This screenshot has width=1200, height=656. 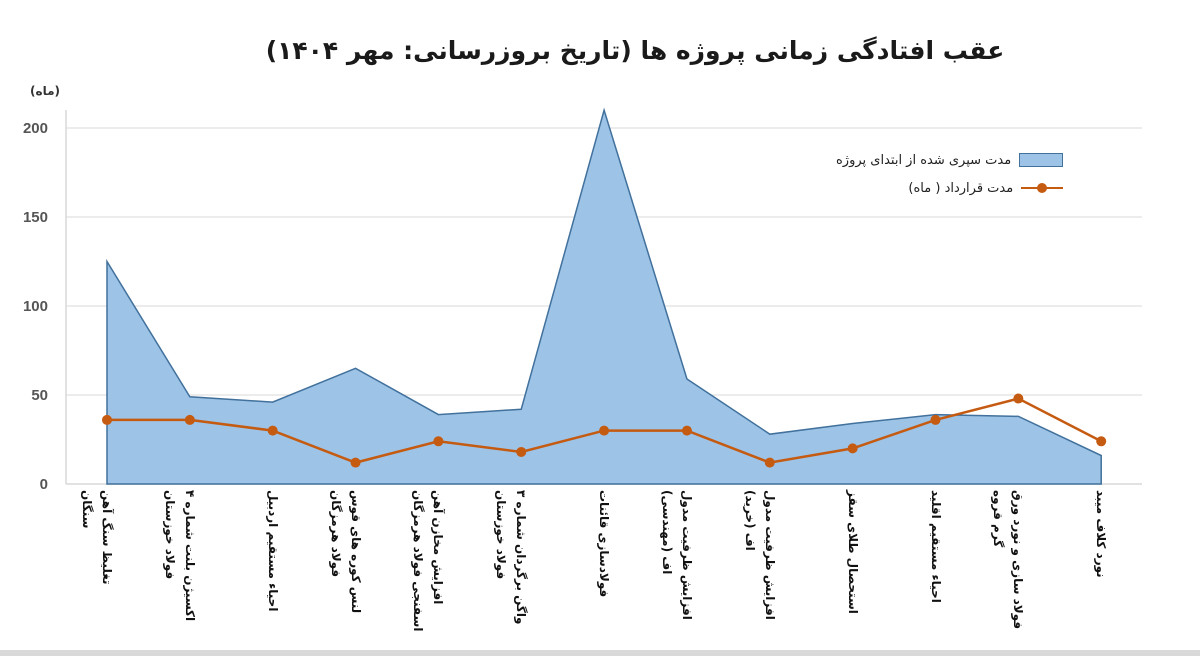 I want to click on x-tick-label-line: اسفنجی فولاد هرمزگان, so click(x=418, y=561).